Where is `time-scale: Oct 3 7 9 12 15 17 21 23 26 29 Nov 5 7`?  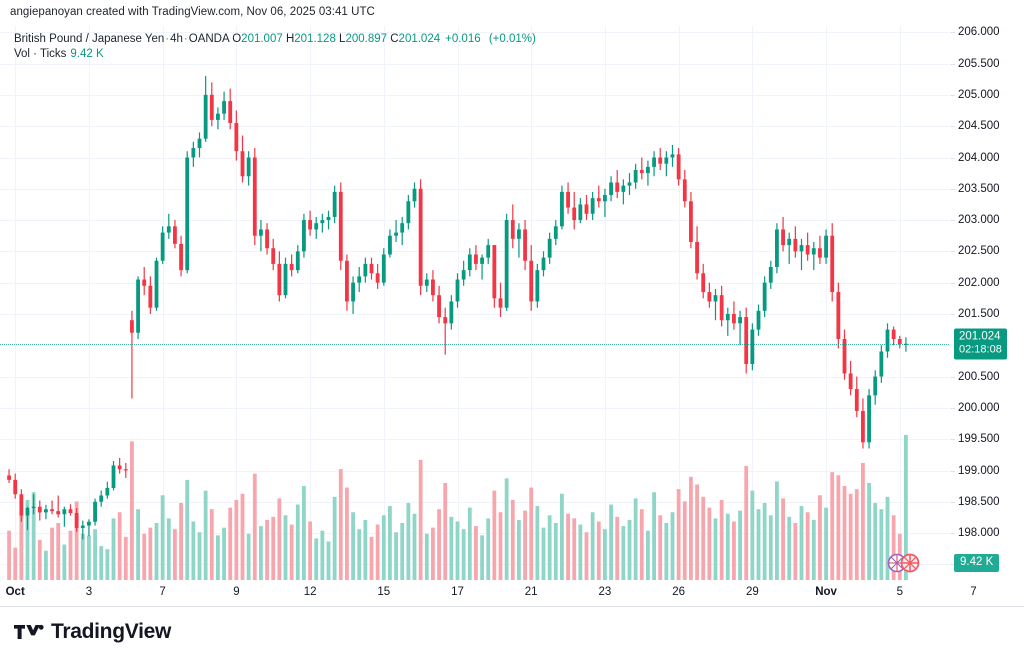
time-scale: Oct 3 7 9 12 15 17 21 23 26 29 Nov 5 7 is located at coordinates (488, 593).